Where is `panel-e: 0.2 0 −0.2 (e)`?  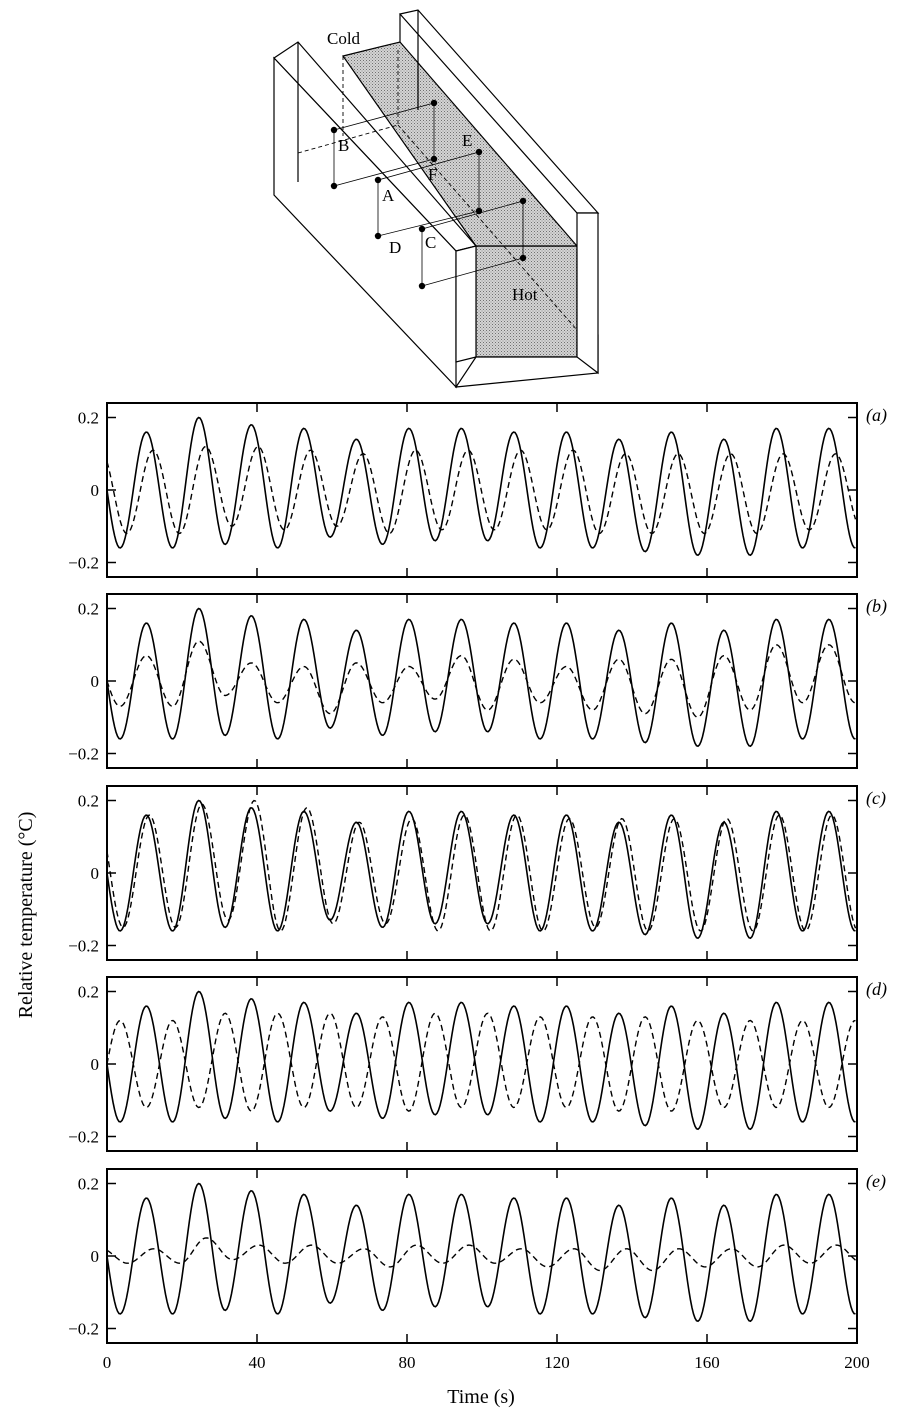 panel-e: 0.2 0 −0.2 (e) is located at coordinates (477, 1256).